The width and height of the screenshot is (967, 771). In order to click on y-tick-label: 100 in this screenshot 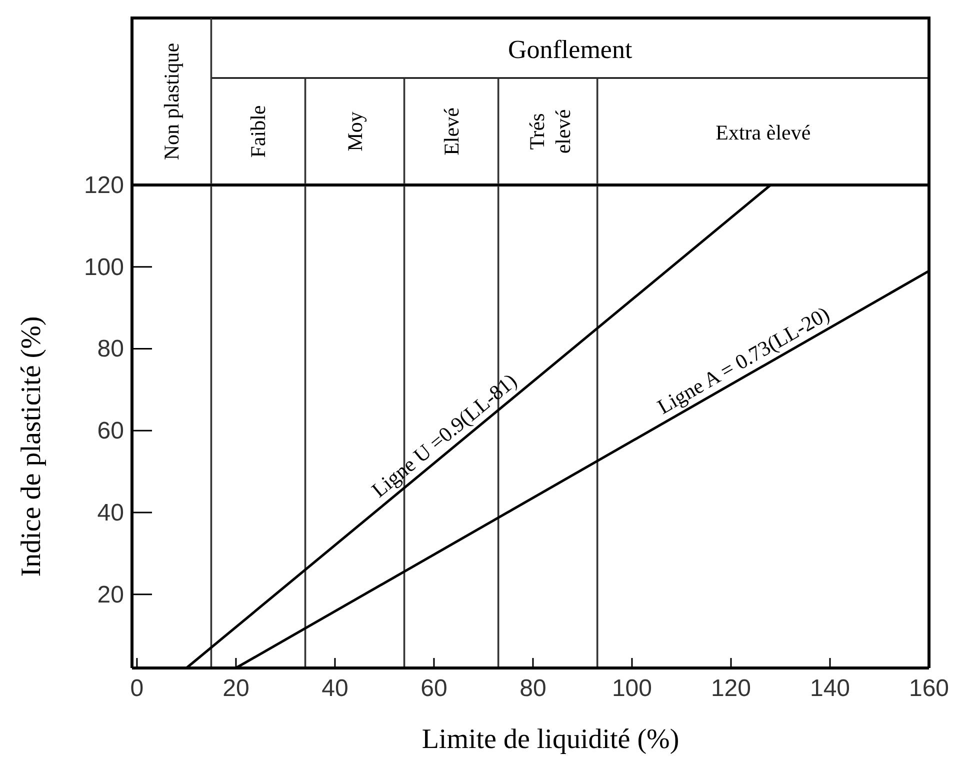, I will do `click(104, 267)`.